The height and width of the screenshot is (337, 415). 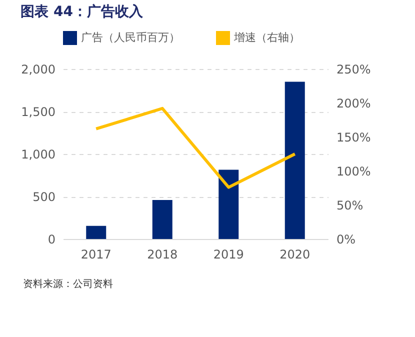 What do you see at coordinates (195, 147) in the screenshot?
I see `line-series` at bounding box center [195, 147].